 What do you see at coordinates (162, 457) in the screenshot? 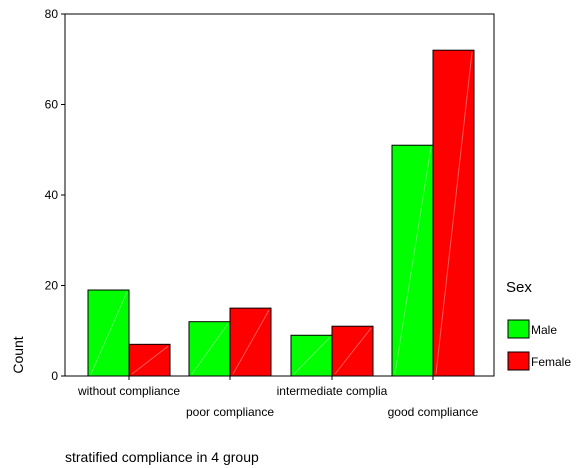
I see `x-axis-label: stratified compliance in 4 group` at bounding box center [162, 457].